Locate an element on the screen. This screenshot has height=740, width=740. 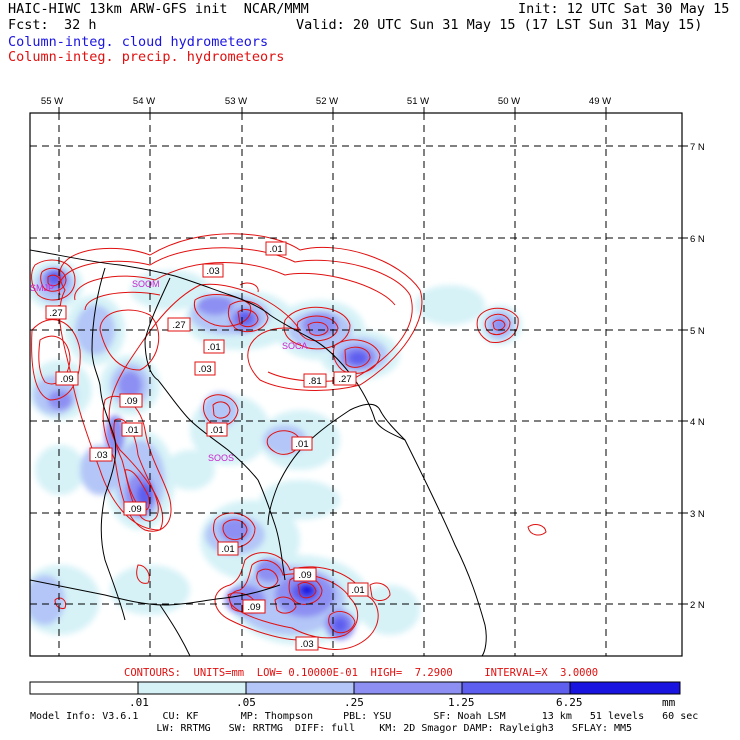
latitude-labels: 7 N 6 N 5 N 4 N 3 N 2 N is located at coordinates (697, 376).